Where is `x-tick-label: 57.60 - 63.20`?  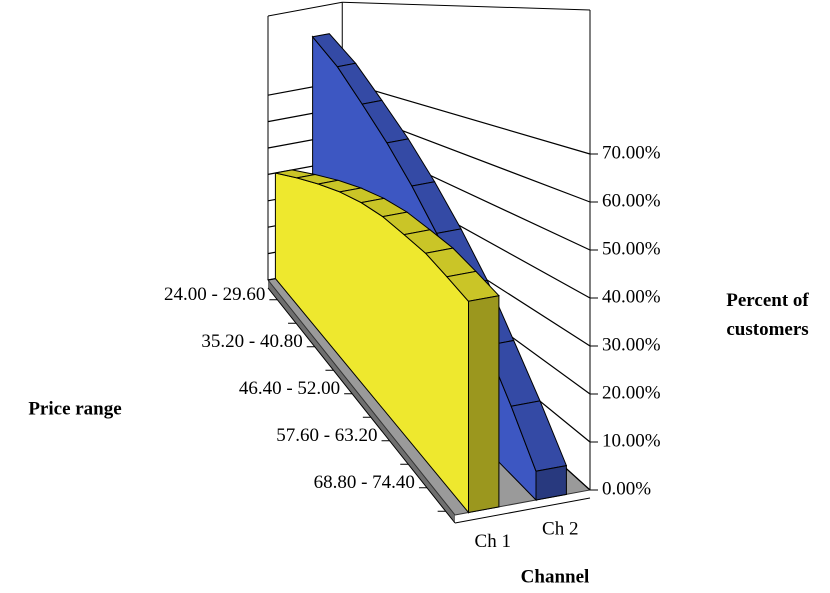 x-tick-label: 57.60 - 63.20 is located at coordinates (326, 435).